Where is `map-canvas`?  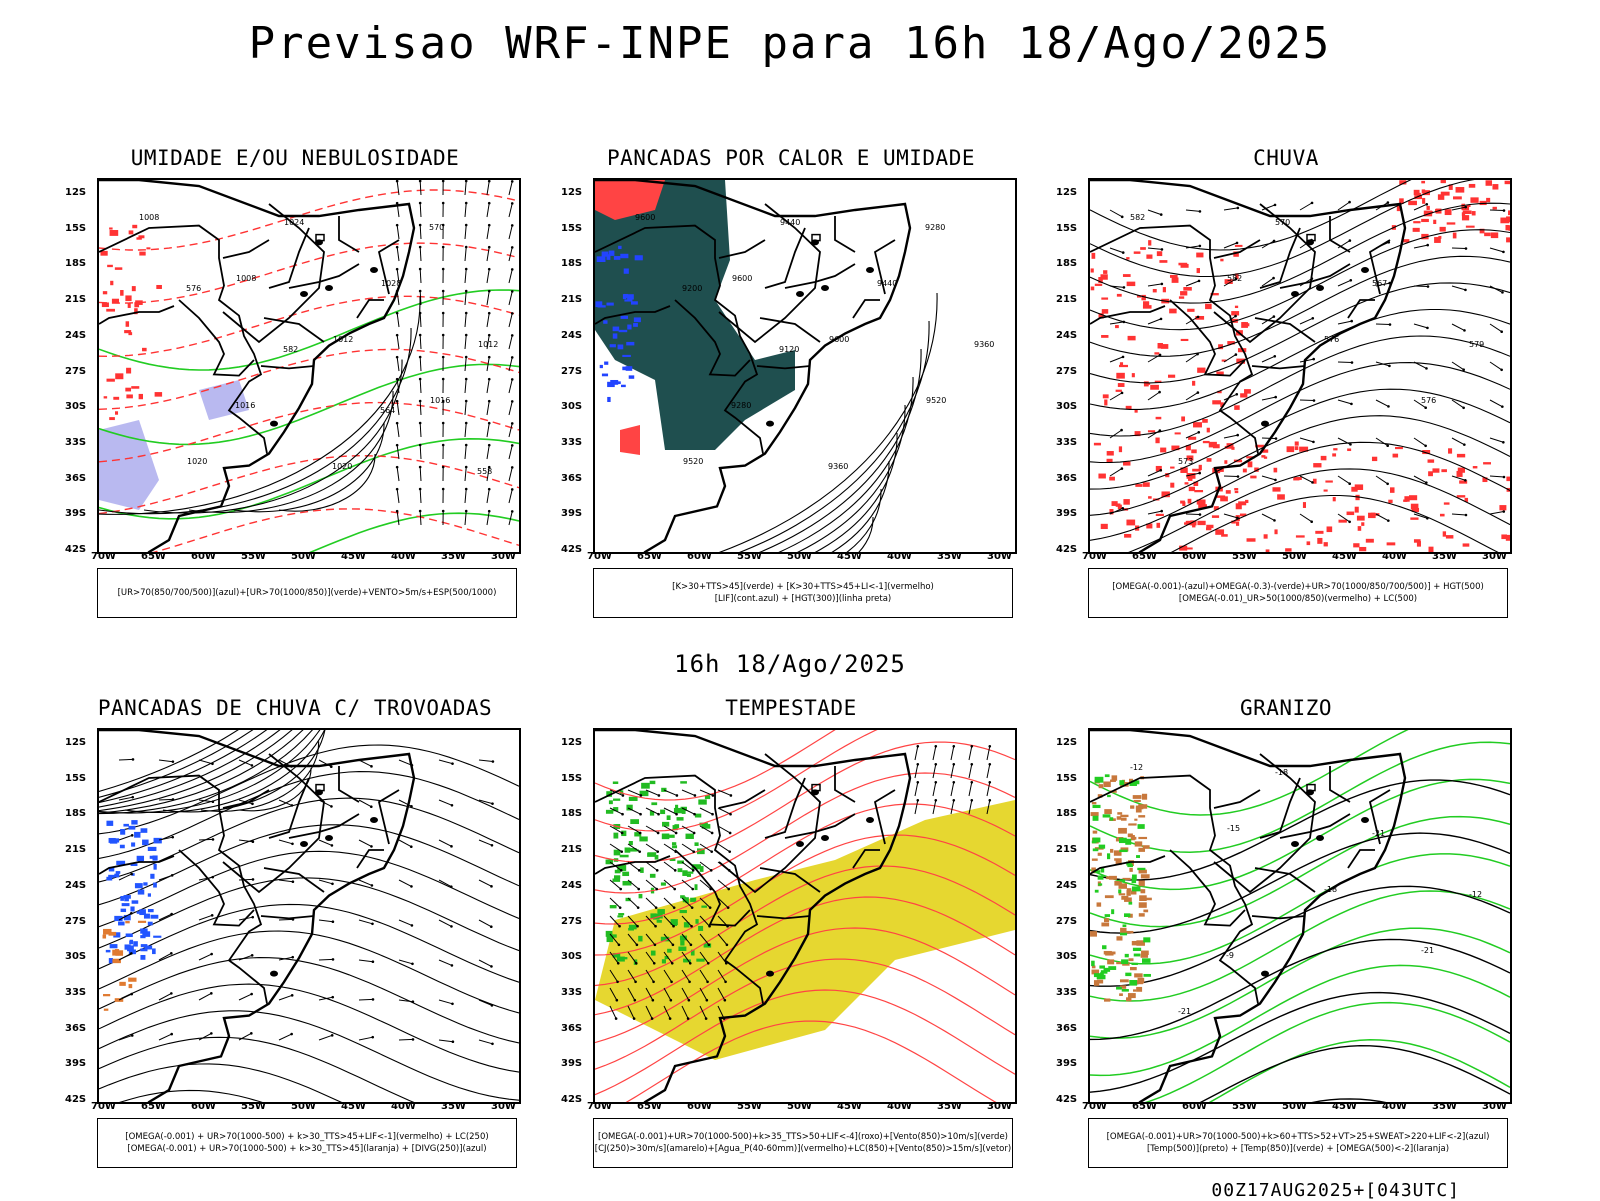 map-canvas is located at coordinates (805, 916).